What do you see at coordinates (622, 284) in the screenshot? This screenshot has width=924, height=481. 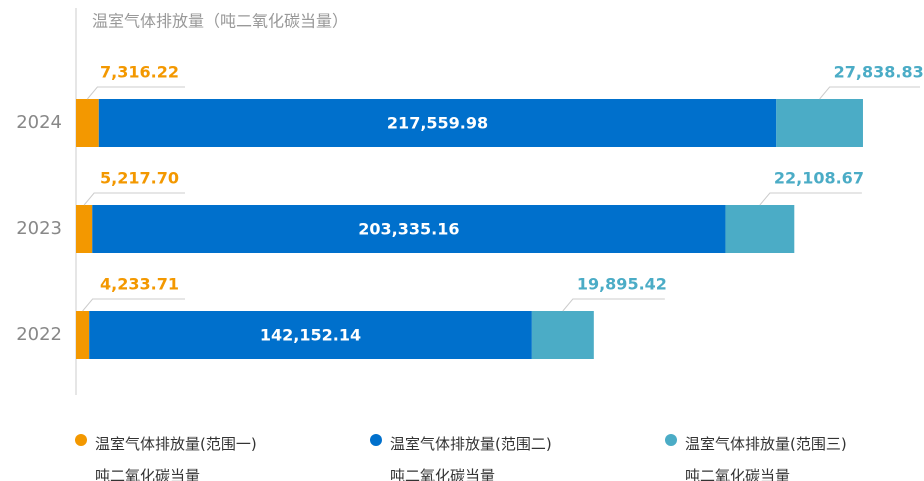 I see `value-label: 19,895.42` at bounding box center [622, 284].